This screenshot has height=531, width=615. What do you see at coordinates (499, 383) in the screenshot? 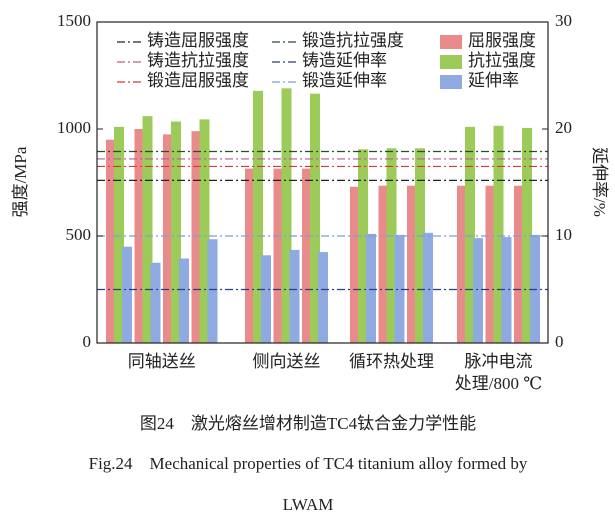
I see `x-tick-label: 处理/800 ℃` at bounding box center [499, 383].